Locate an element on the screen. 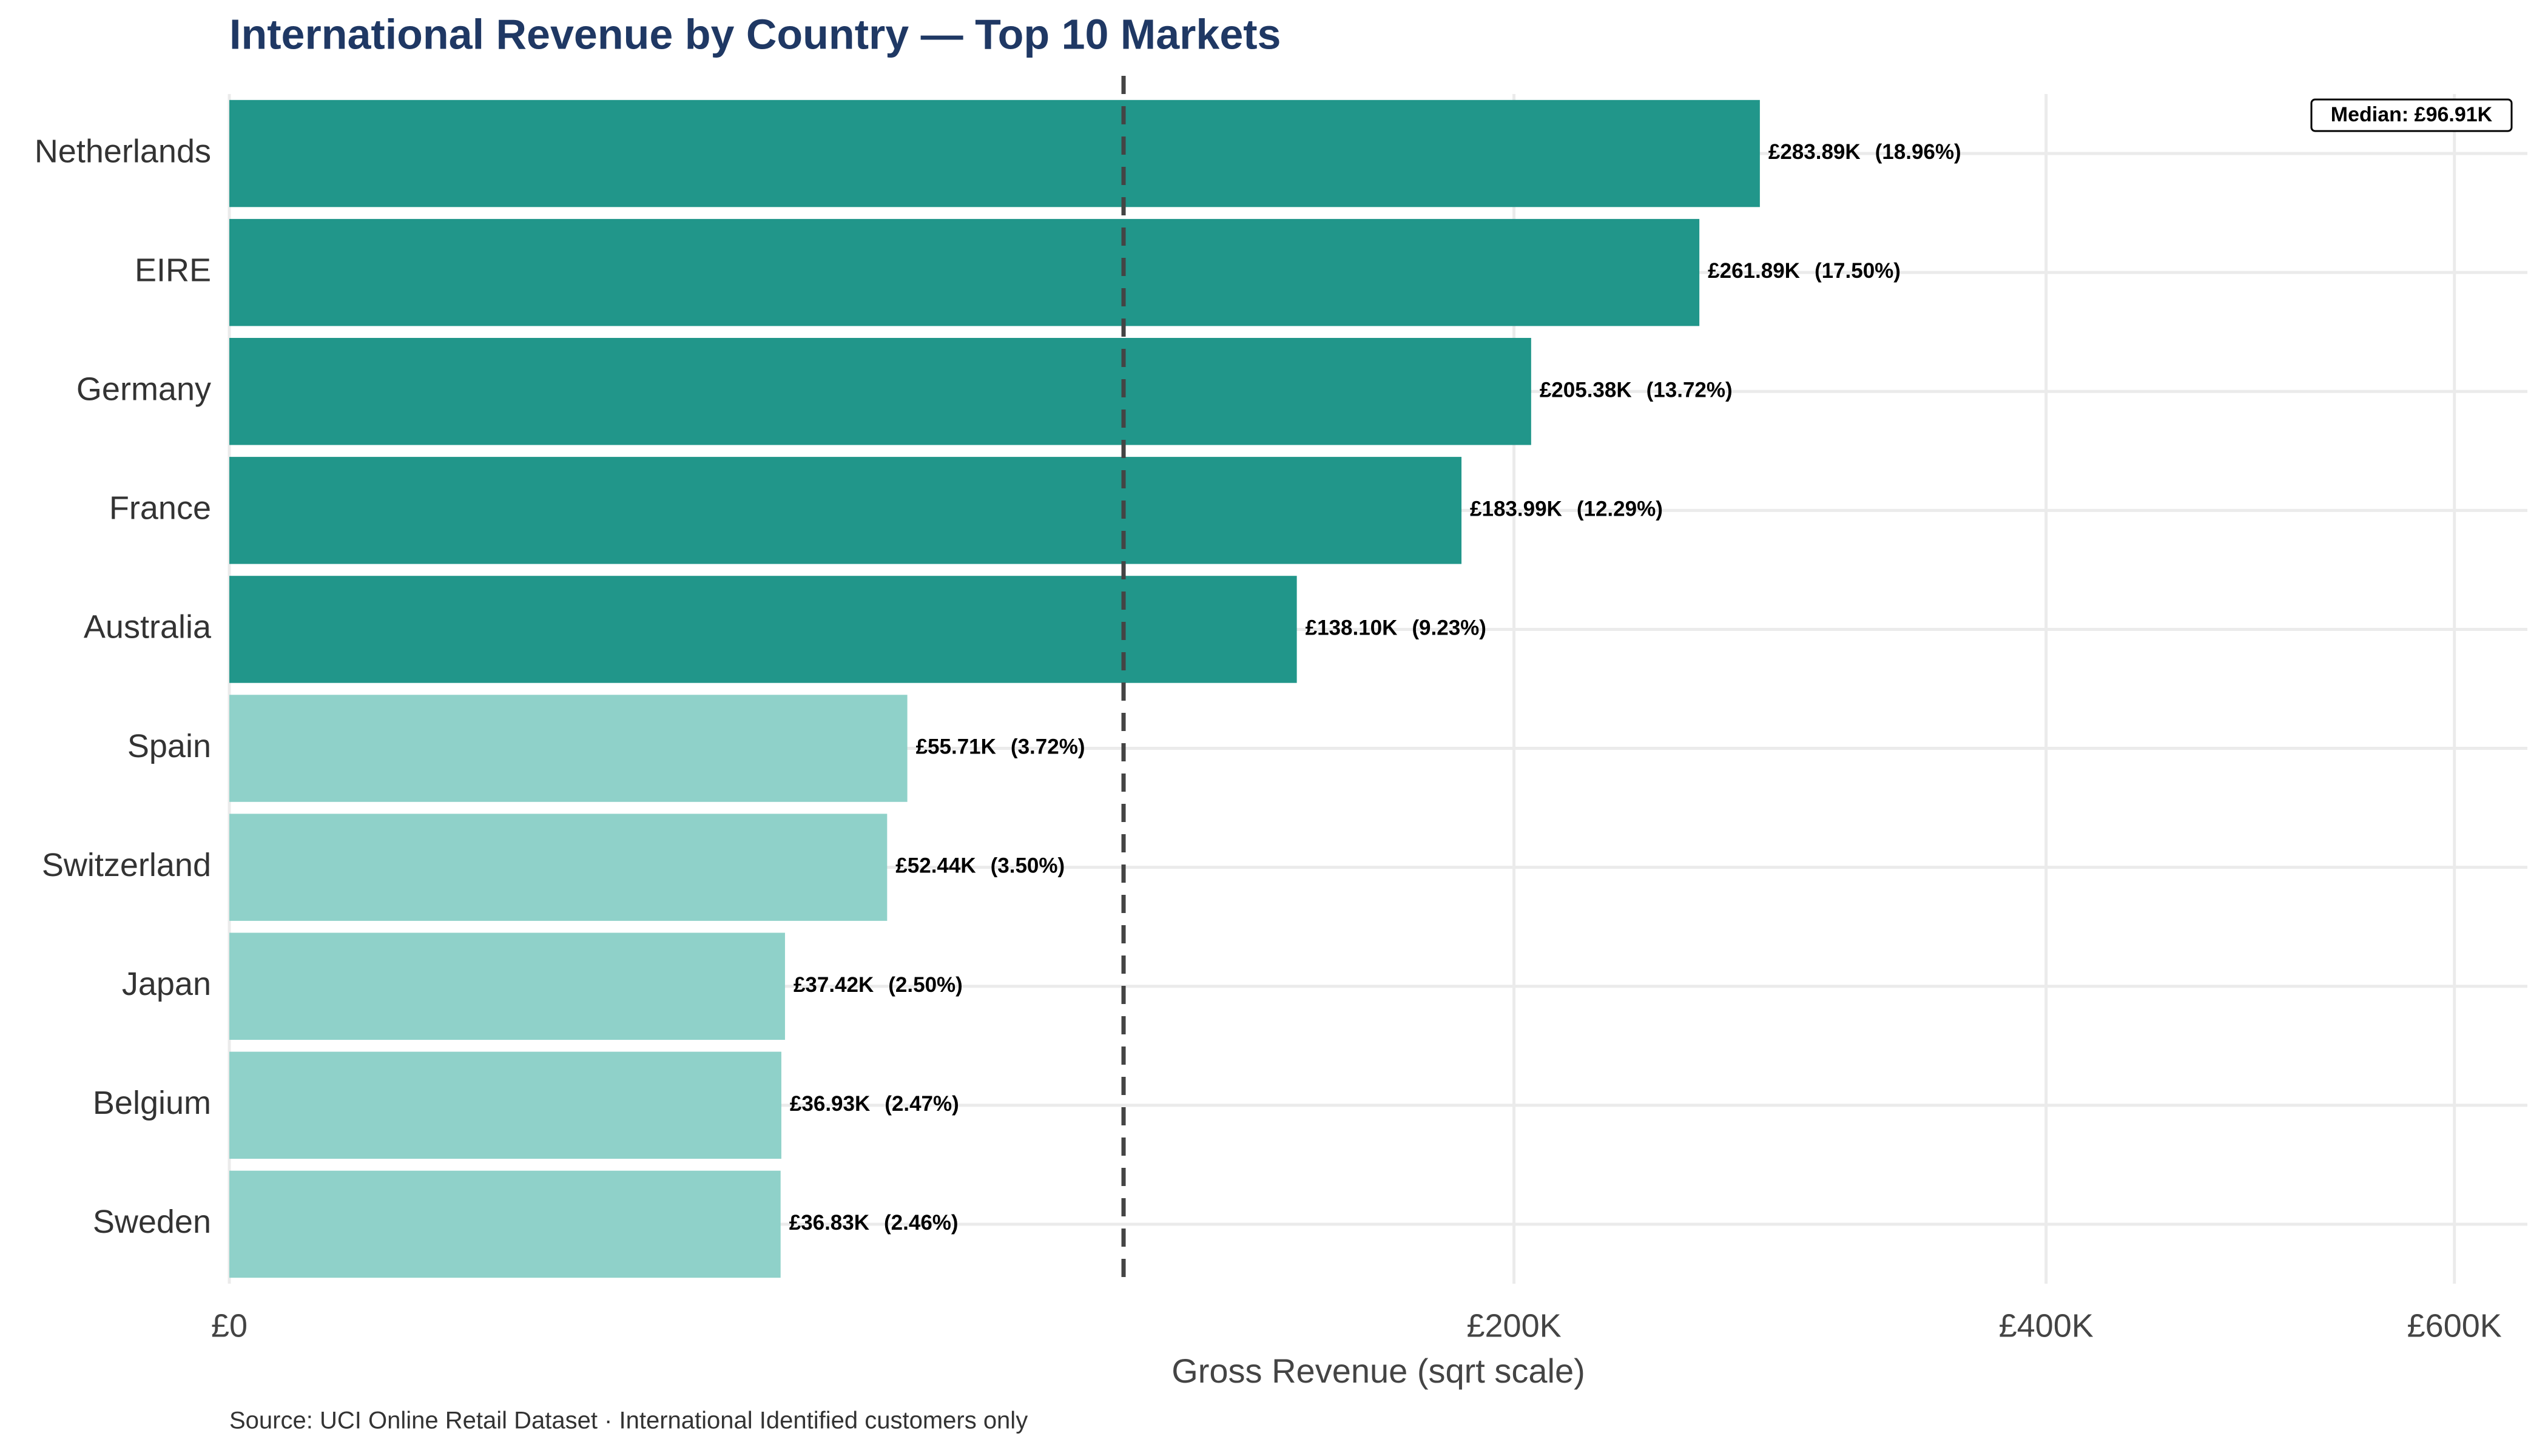  share-text: (17.50%) is located at coordinates (1858, 271).